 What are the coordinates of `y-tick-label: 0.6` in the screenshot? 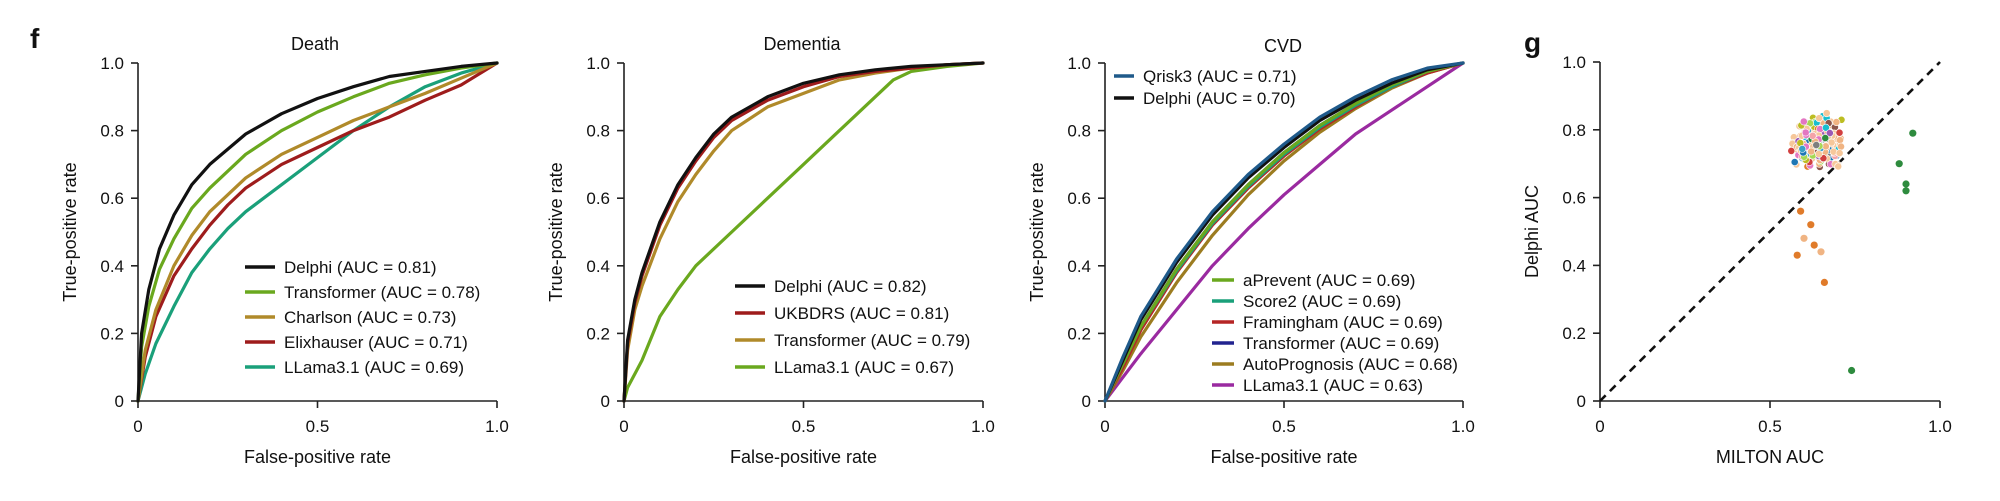 It's located at (598, 198).